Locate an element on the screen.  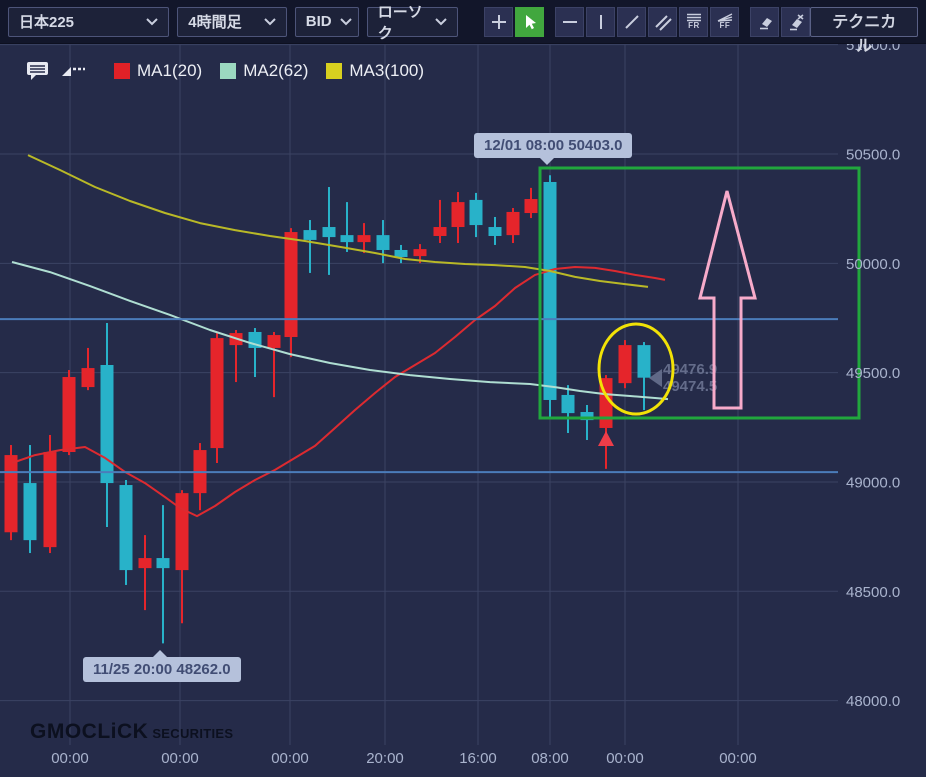
chart-toolbar: 日本225 4時間足 BID ローソク is located at coordinates (463, 27).